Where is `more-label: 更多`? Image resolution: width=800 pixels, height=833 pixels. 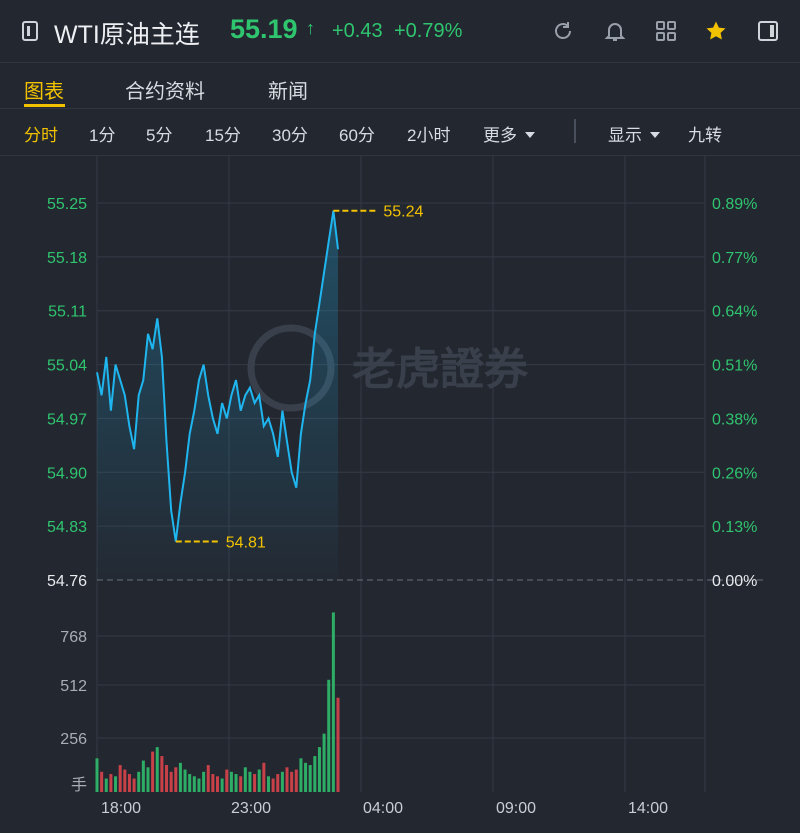 more-label: 更多 is located at coordinates (500, 135).